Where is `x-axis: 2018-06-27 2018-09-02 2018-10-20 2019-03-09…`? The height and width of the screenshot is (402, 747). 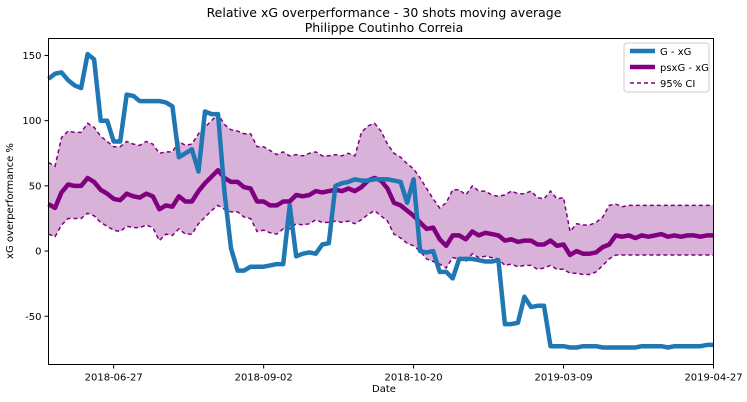
x-axis: 2018-06-27 2018-09-02 2018-10-20 2019-03-09… is located at coordinates (414, 374).